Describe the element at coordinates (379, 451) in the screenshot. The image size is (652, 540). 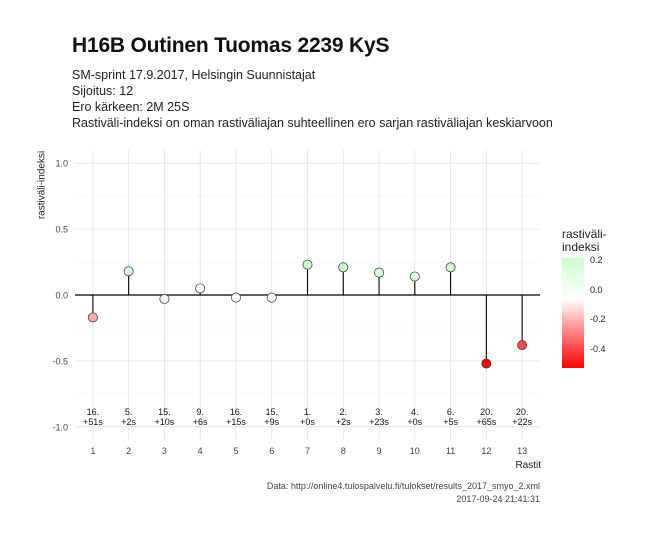
I see `x-tick-label: 9` at that location.